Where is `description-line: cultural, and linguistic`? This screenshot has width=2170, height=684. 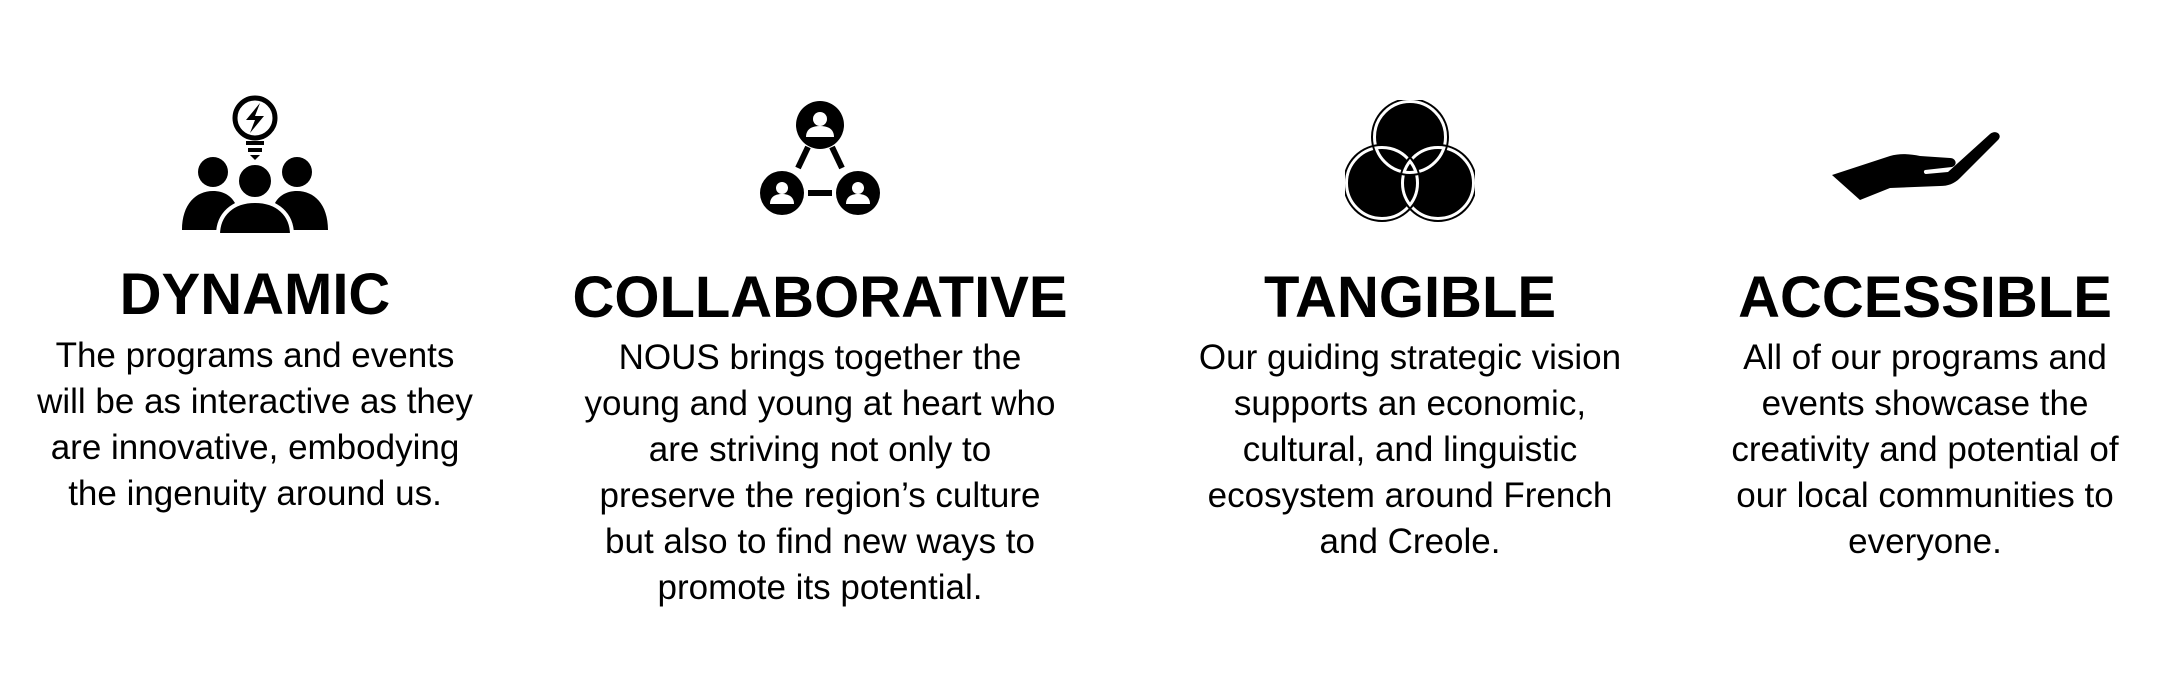 description-line: cultural, and linguistic is located at coordinates (1410, 449).